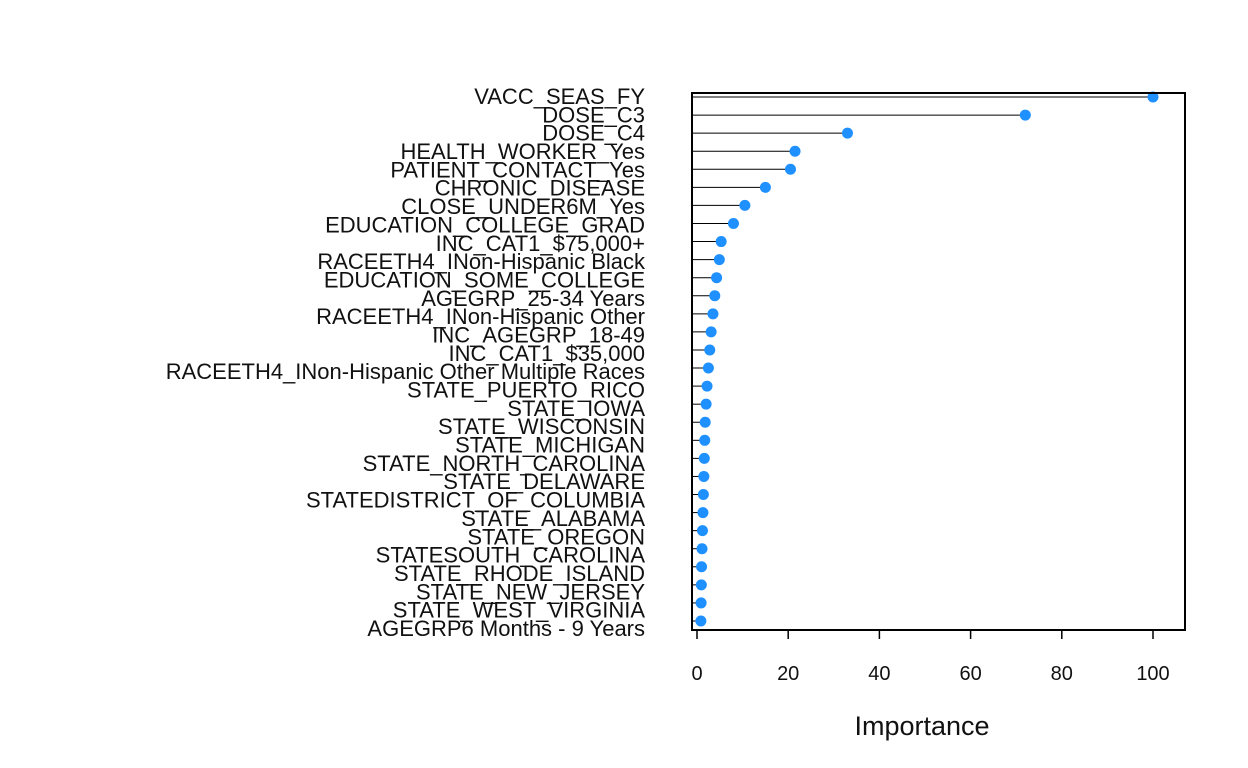 The width and height of the screenshot is (1248, 768). I want to click on variable-label: INC_CAT1_$35,000, so click(547, 353).